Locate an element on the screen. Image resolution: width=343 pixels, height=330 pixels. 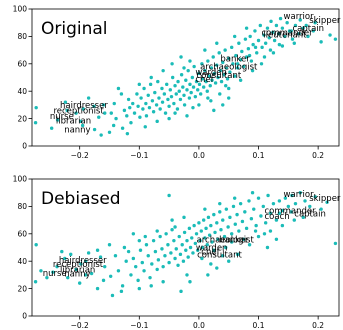
word-label: consultant is located at coordinates (219, 76).